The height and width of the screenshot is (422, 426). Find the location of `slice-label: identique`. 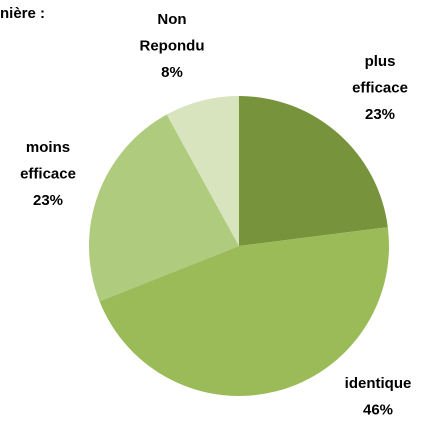

slice-label: identique is located at coordinates (378, 383).